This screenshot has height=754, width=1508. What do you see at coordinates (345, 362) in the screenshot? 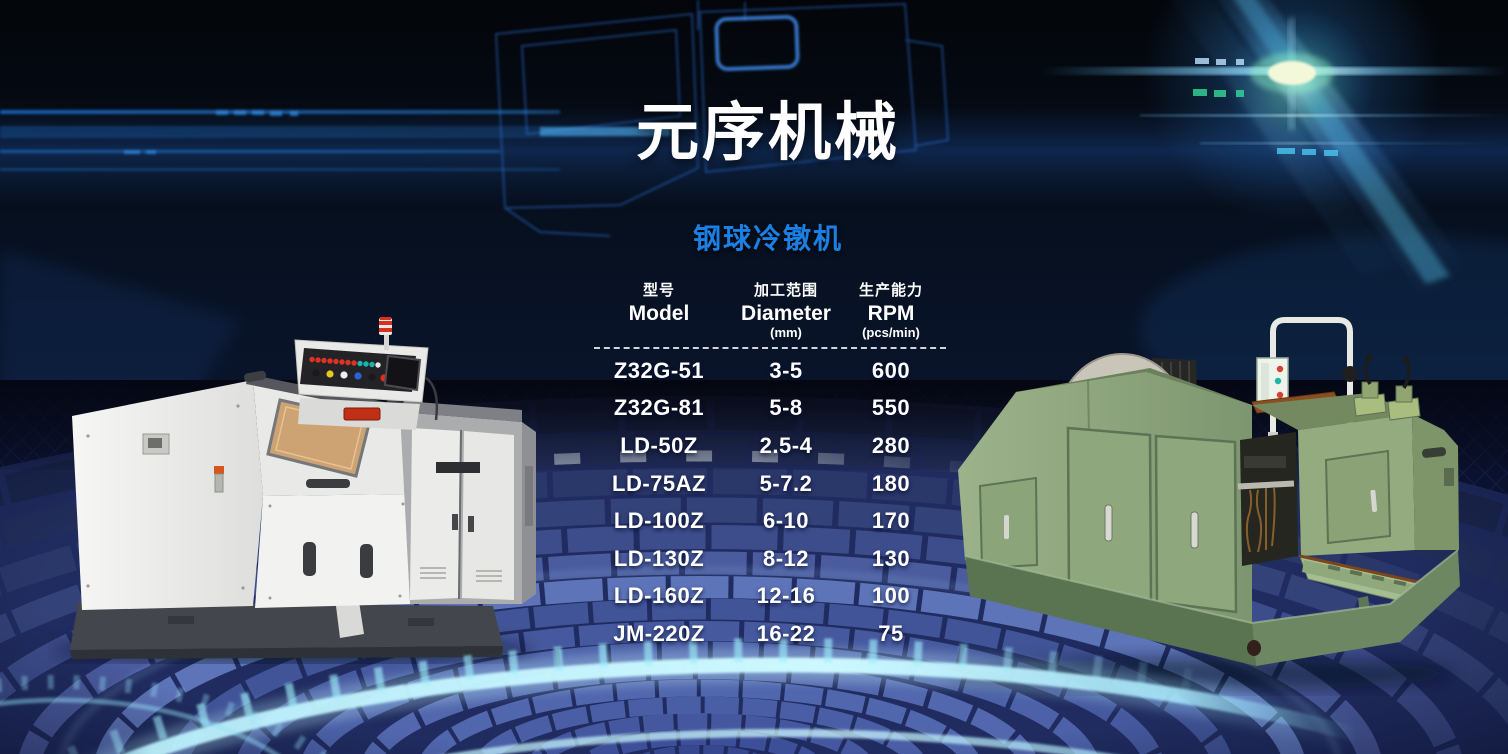
I see `panel-buttons-row1` at bounding box center [345, 362].